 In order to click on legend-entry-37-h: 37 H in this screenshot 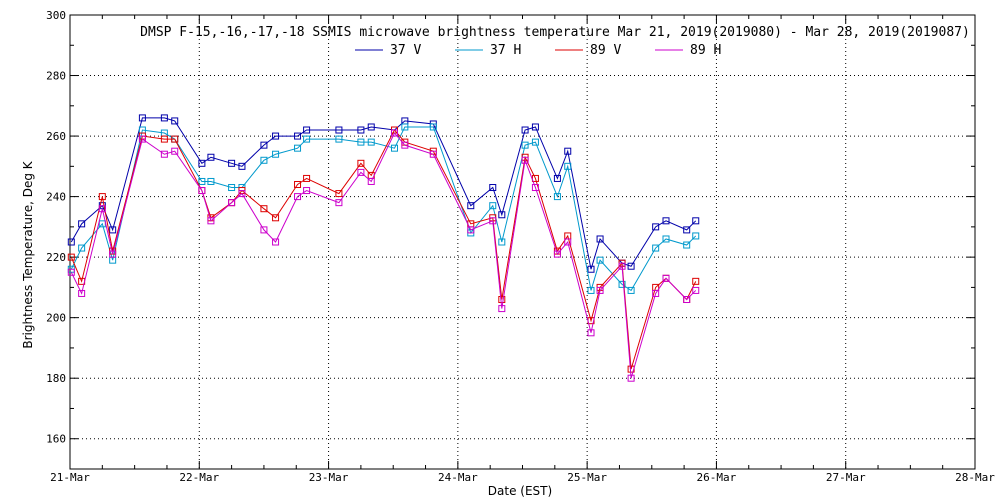, I will do `click(488, 50)`.